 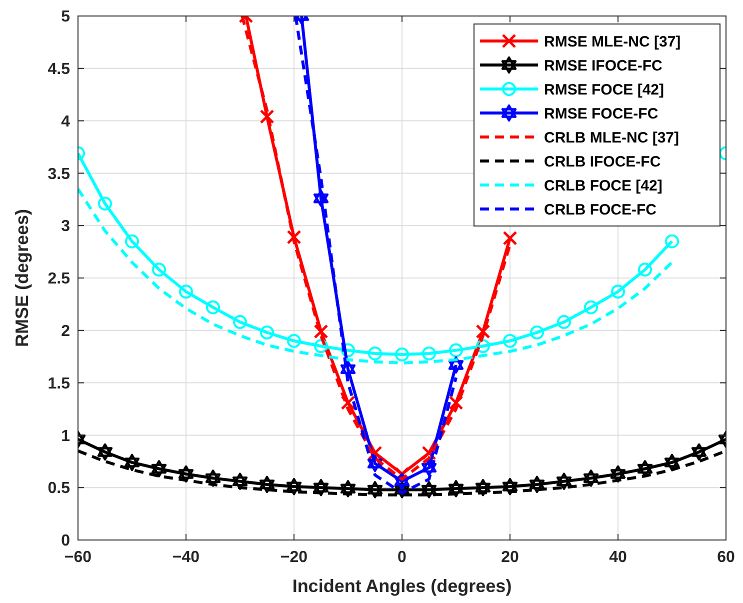 I want to click on legend-label: RMSE IFOCE-FC, so click(x=603, y=65).